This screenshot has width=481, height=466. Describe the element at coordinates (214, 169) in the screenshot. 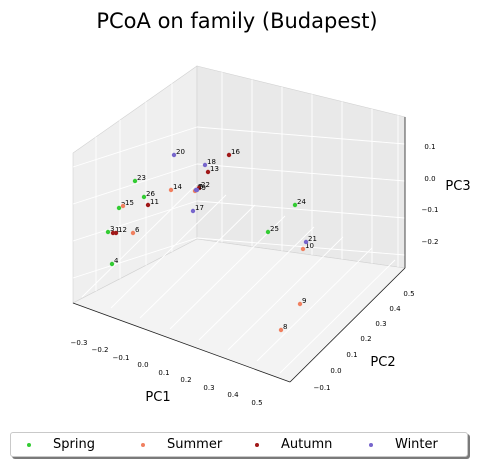

I see `point-label-13: 13` at that location.